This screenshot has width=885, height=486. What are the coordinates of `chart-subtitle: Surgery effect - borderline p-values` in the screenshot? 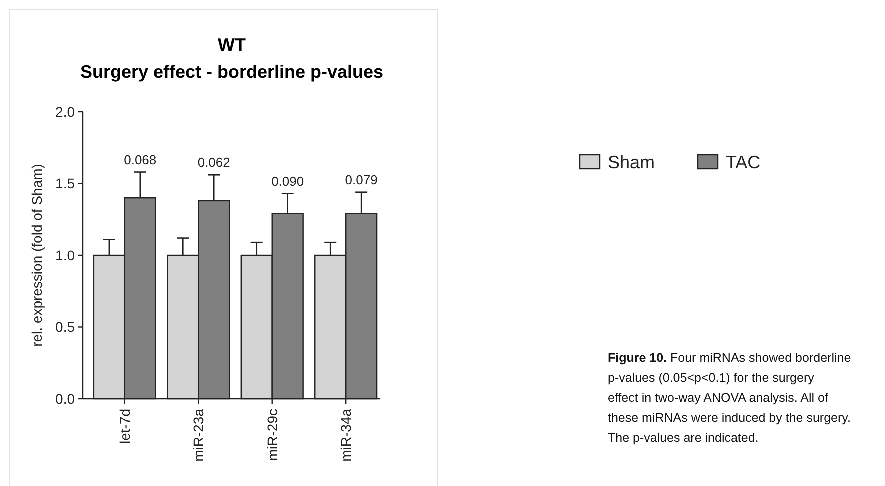 It's located at (232, 72).